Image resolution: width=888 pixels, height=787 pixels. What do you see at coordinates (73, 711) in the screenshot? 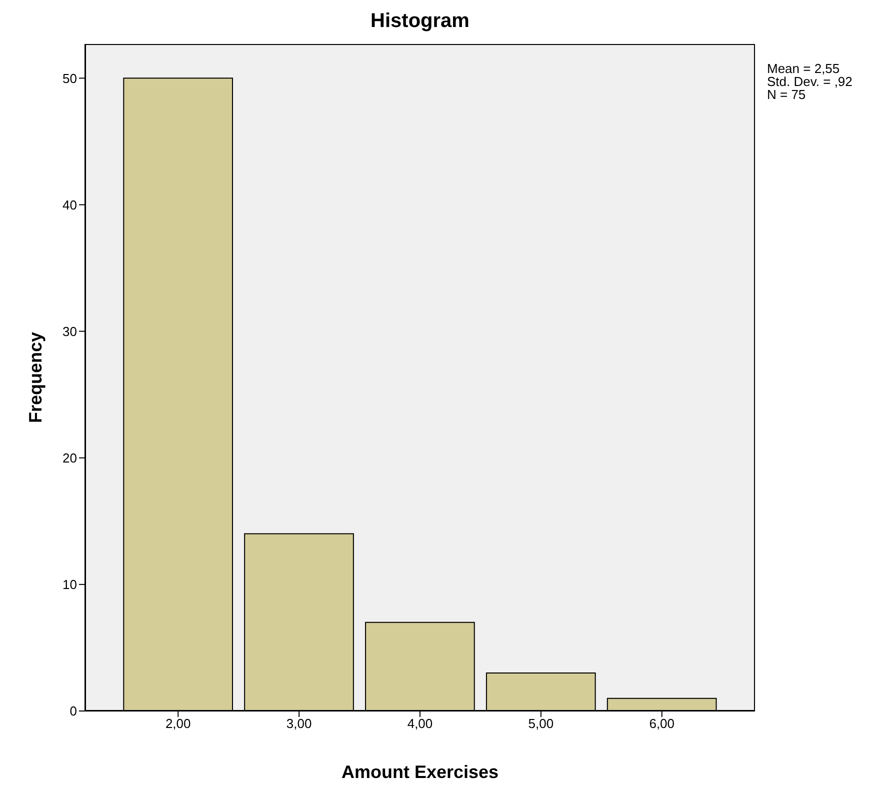
I see `y-tick-label: 0` at bounding box center [73, 711].